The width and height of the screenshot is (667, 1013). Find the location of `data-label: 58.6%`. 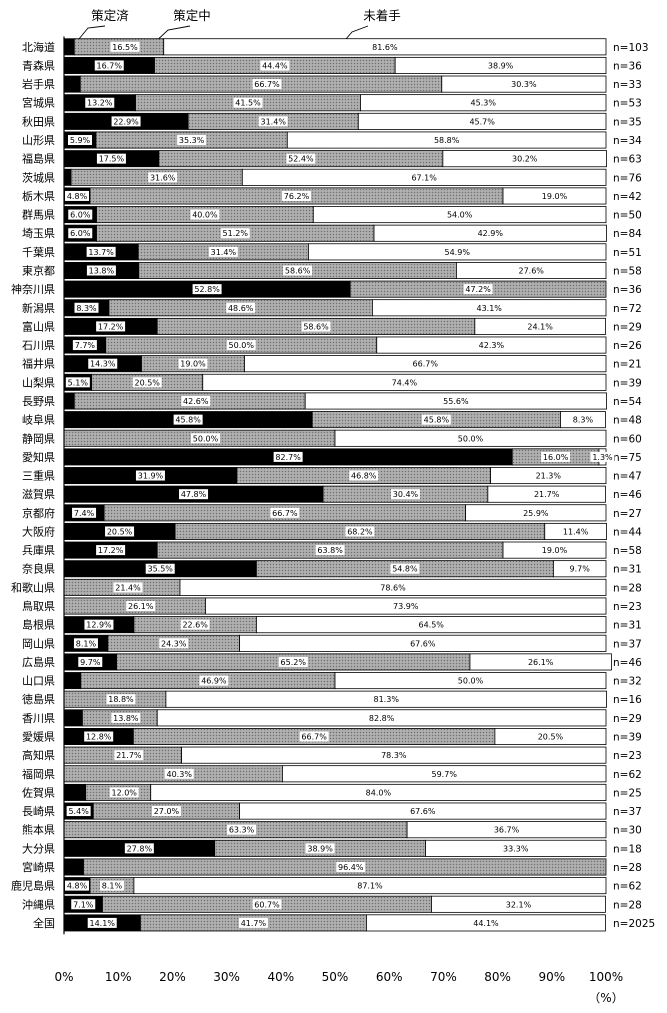

data-label: 58.6% is located at coordinates (298, 271).